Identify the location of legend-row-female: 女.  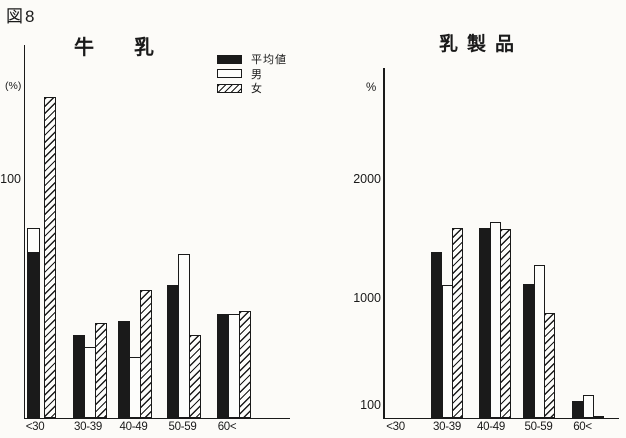
(252, 88).